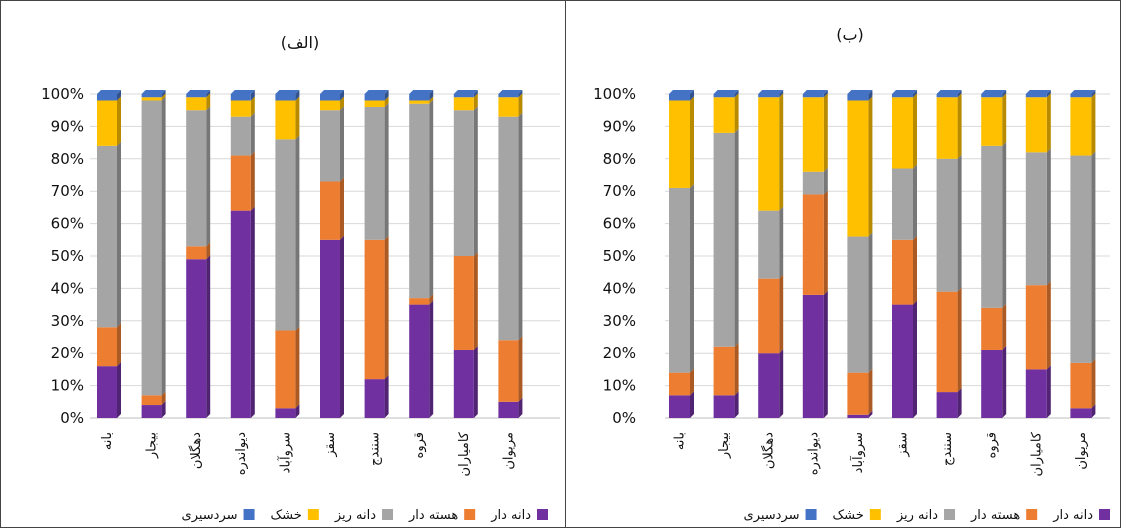 The width and height of the screenshot is (1123, 530). What do you see at coordinates (72, 418) in the screenshot?
I see `y-tick-label: 0%` at bounding box center [72, 418].